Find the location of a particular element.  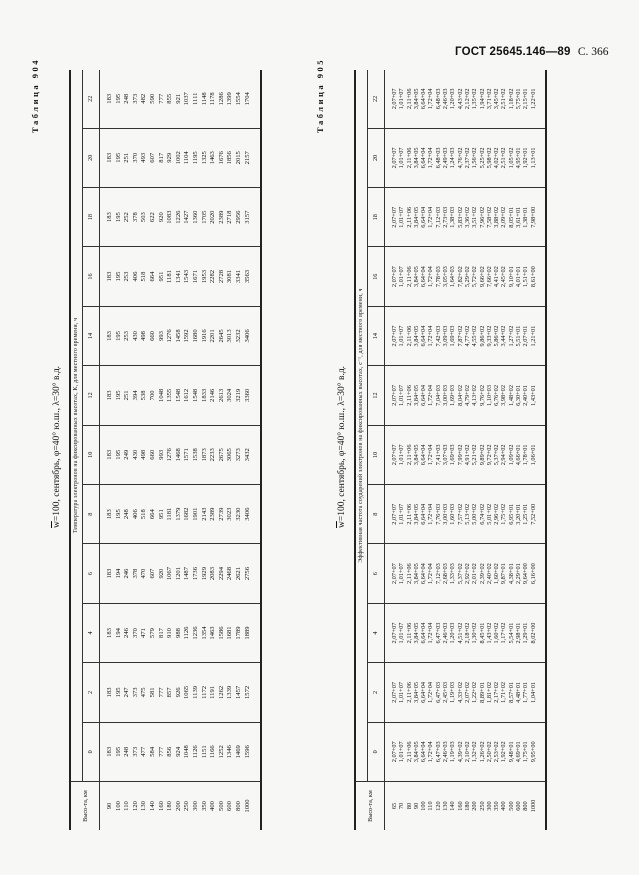

table-caption: w=100, сентябрь, φ=40° ю.ш., λ=30° в.д. is located at coordinates (344, 447).